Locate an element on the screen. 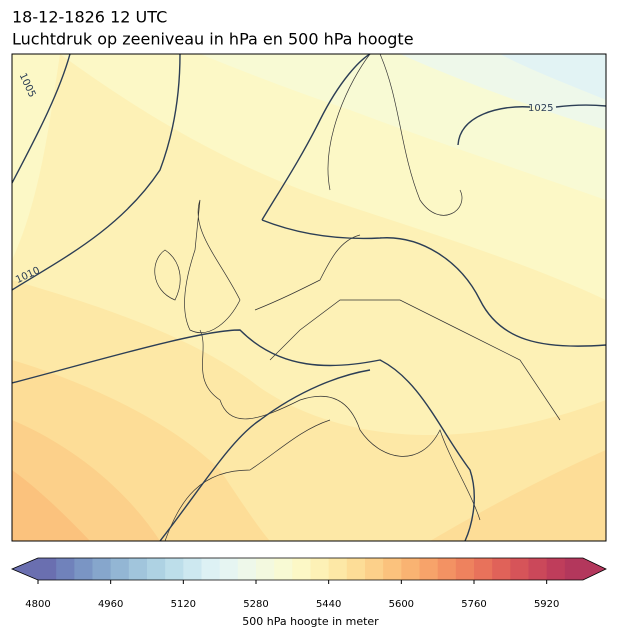 The width and height of the screenshot is (618, 643). isobar-label: 1025 is located at coordinates (540, 108).